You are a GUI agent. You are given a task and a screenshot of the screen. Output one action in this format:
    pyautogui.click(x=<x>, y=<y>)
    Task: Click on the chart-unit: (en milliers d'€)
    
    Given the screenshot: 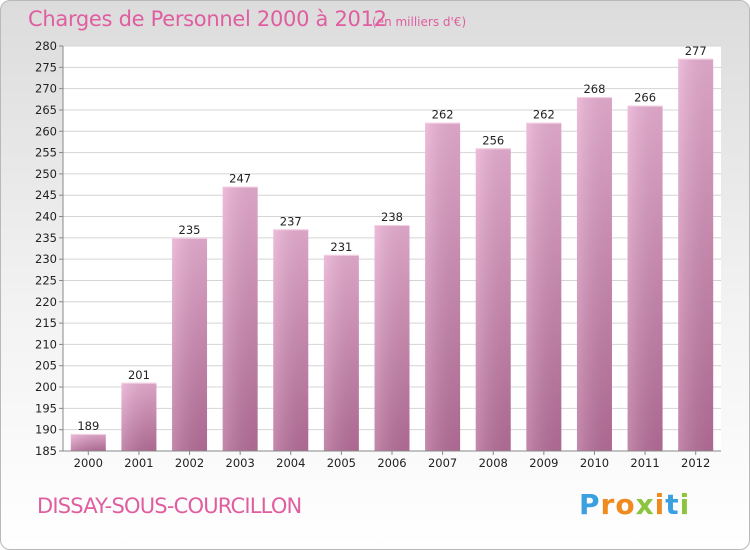 What is the action you would take?
    pyautogui.click(x=419, y=22)
    